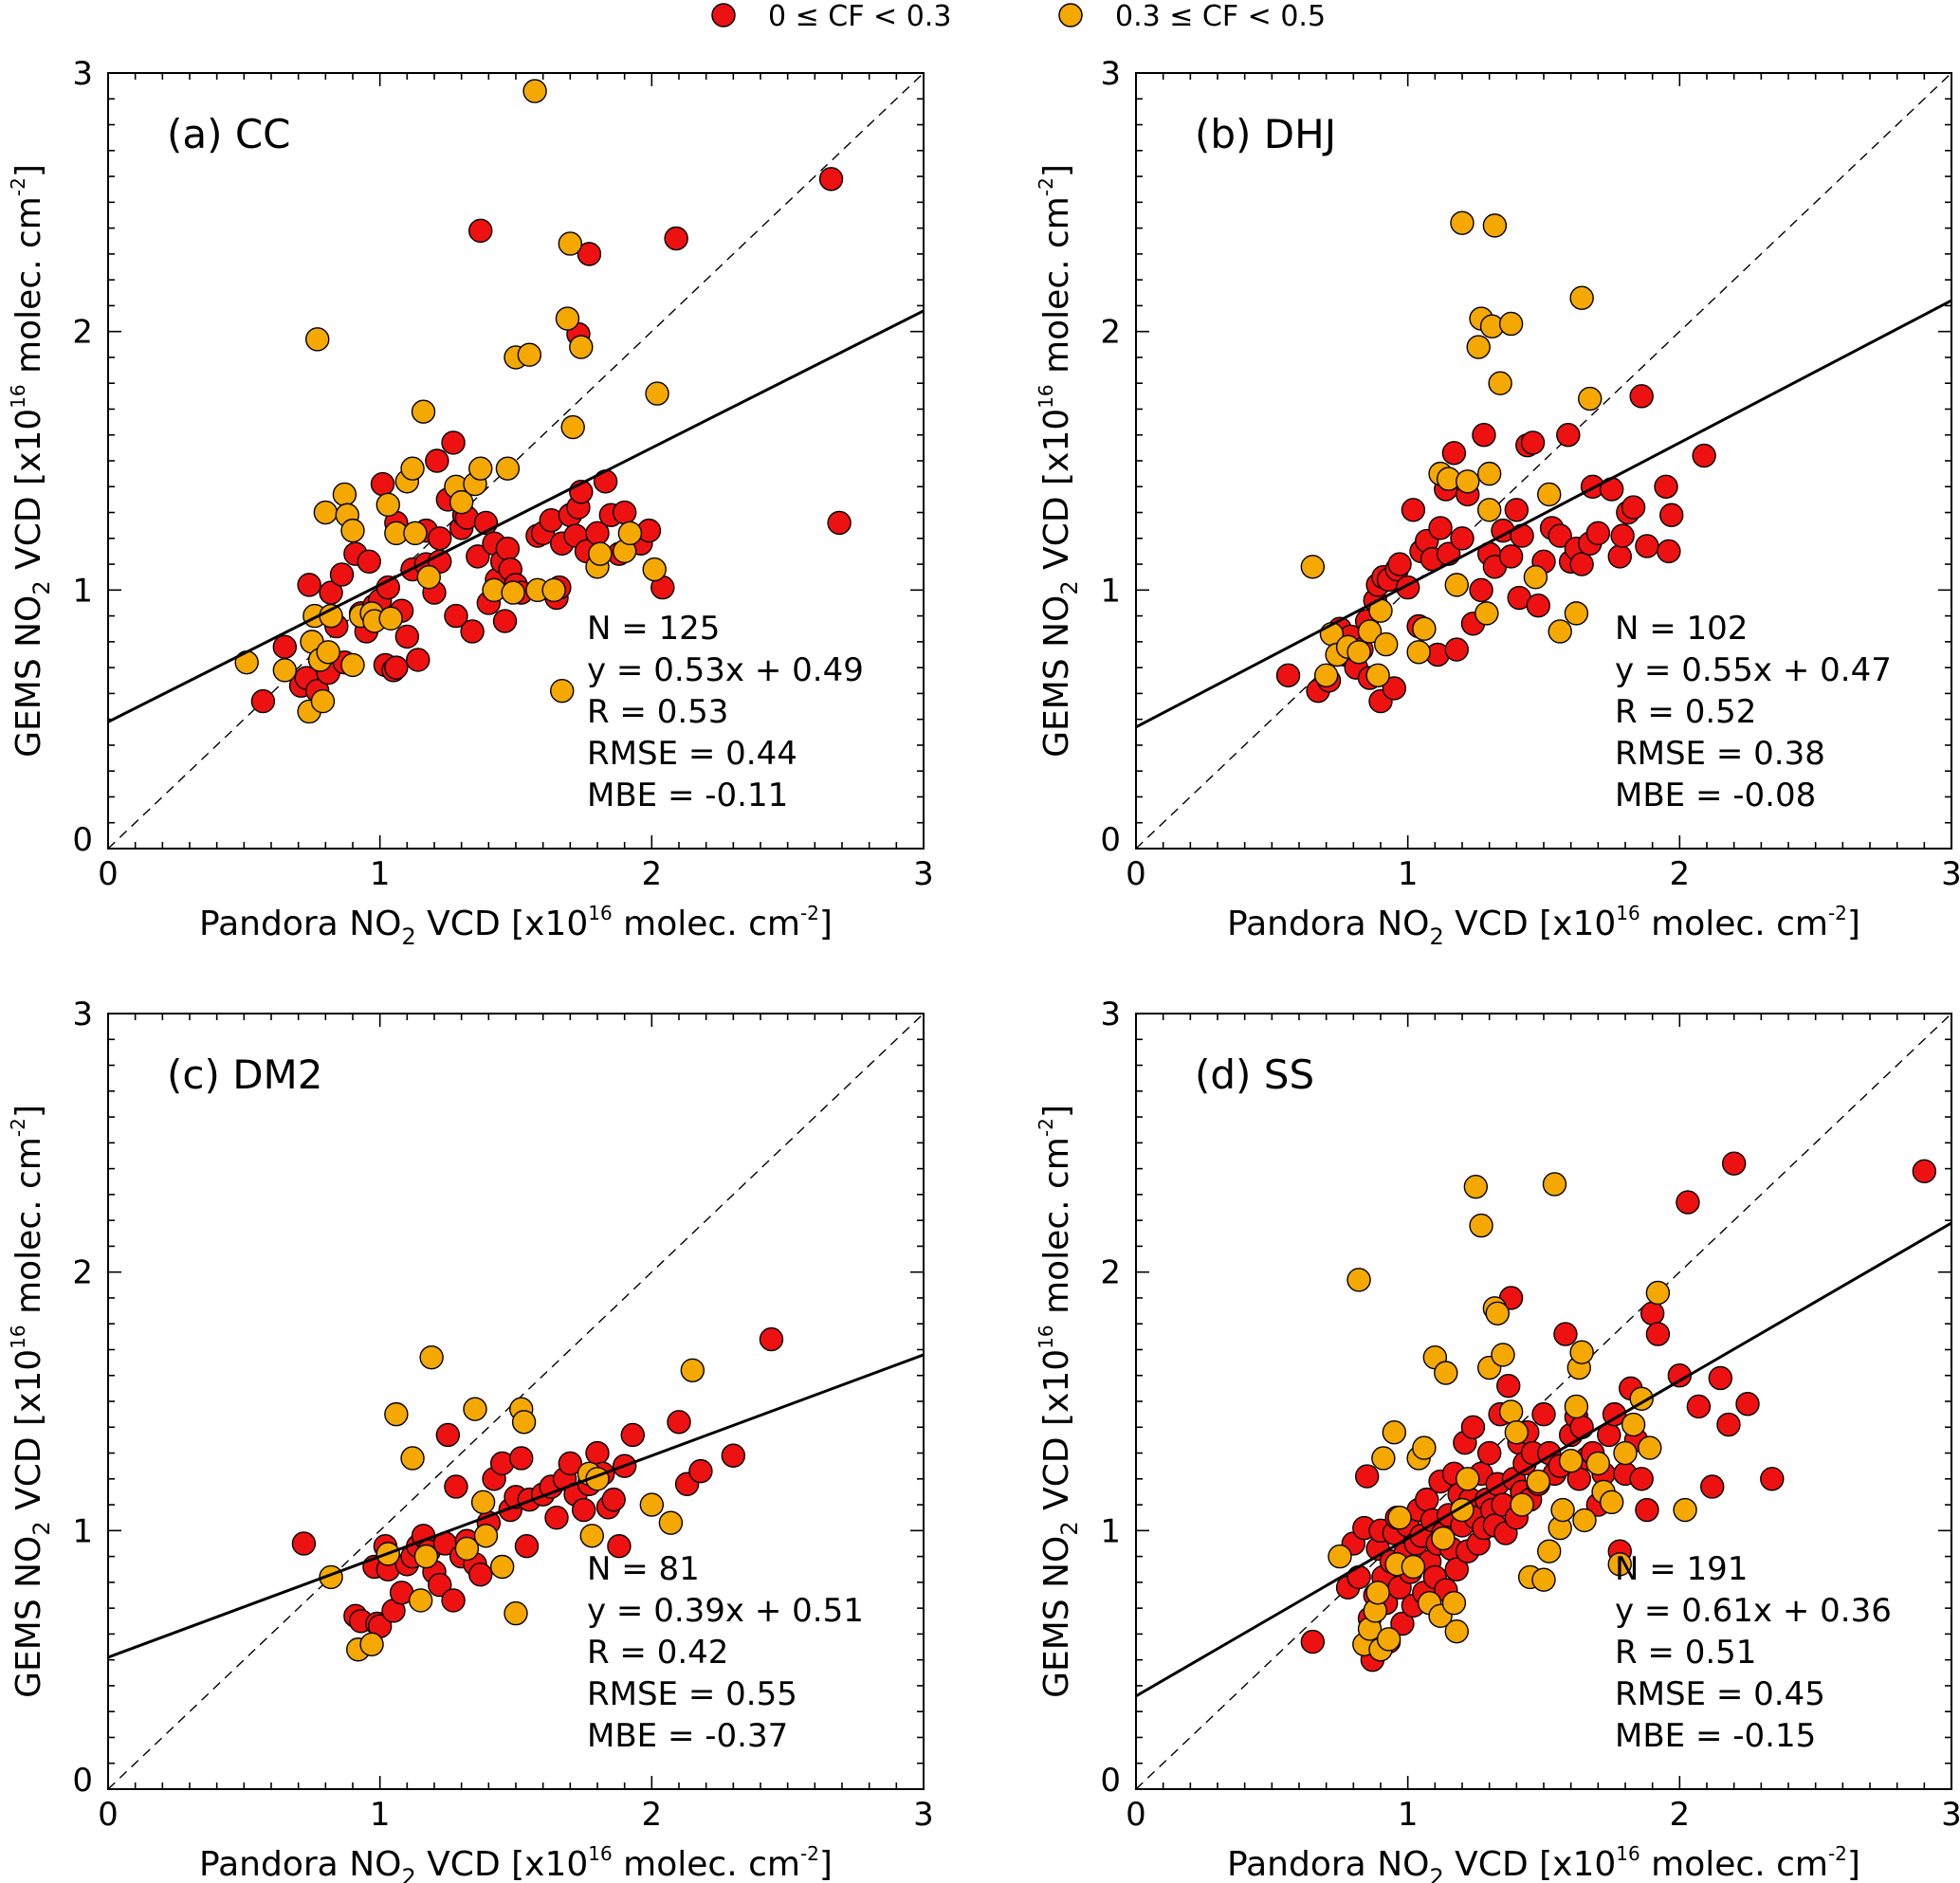 The height and width of the screenshot is (1883, 1960). What do you see at coordinates (1110, 1273) in the screenshot?
I see `y-tick-label: 2` at bounding box center [1110, 1273].